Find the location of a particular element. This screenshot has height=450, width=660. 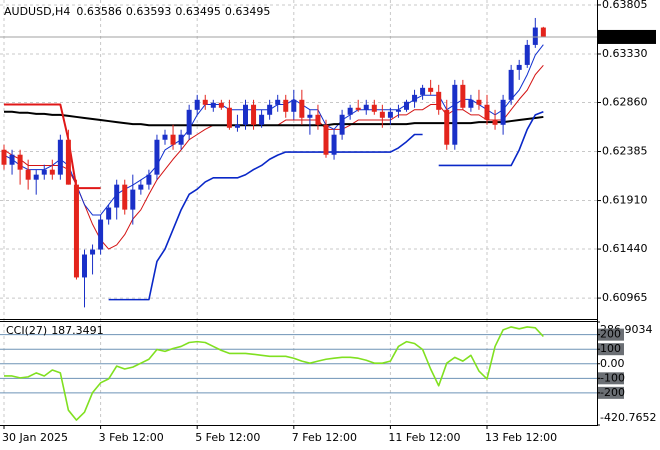

y-tick-label: 0.62385 is located at coordinates (625, 151).